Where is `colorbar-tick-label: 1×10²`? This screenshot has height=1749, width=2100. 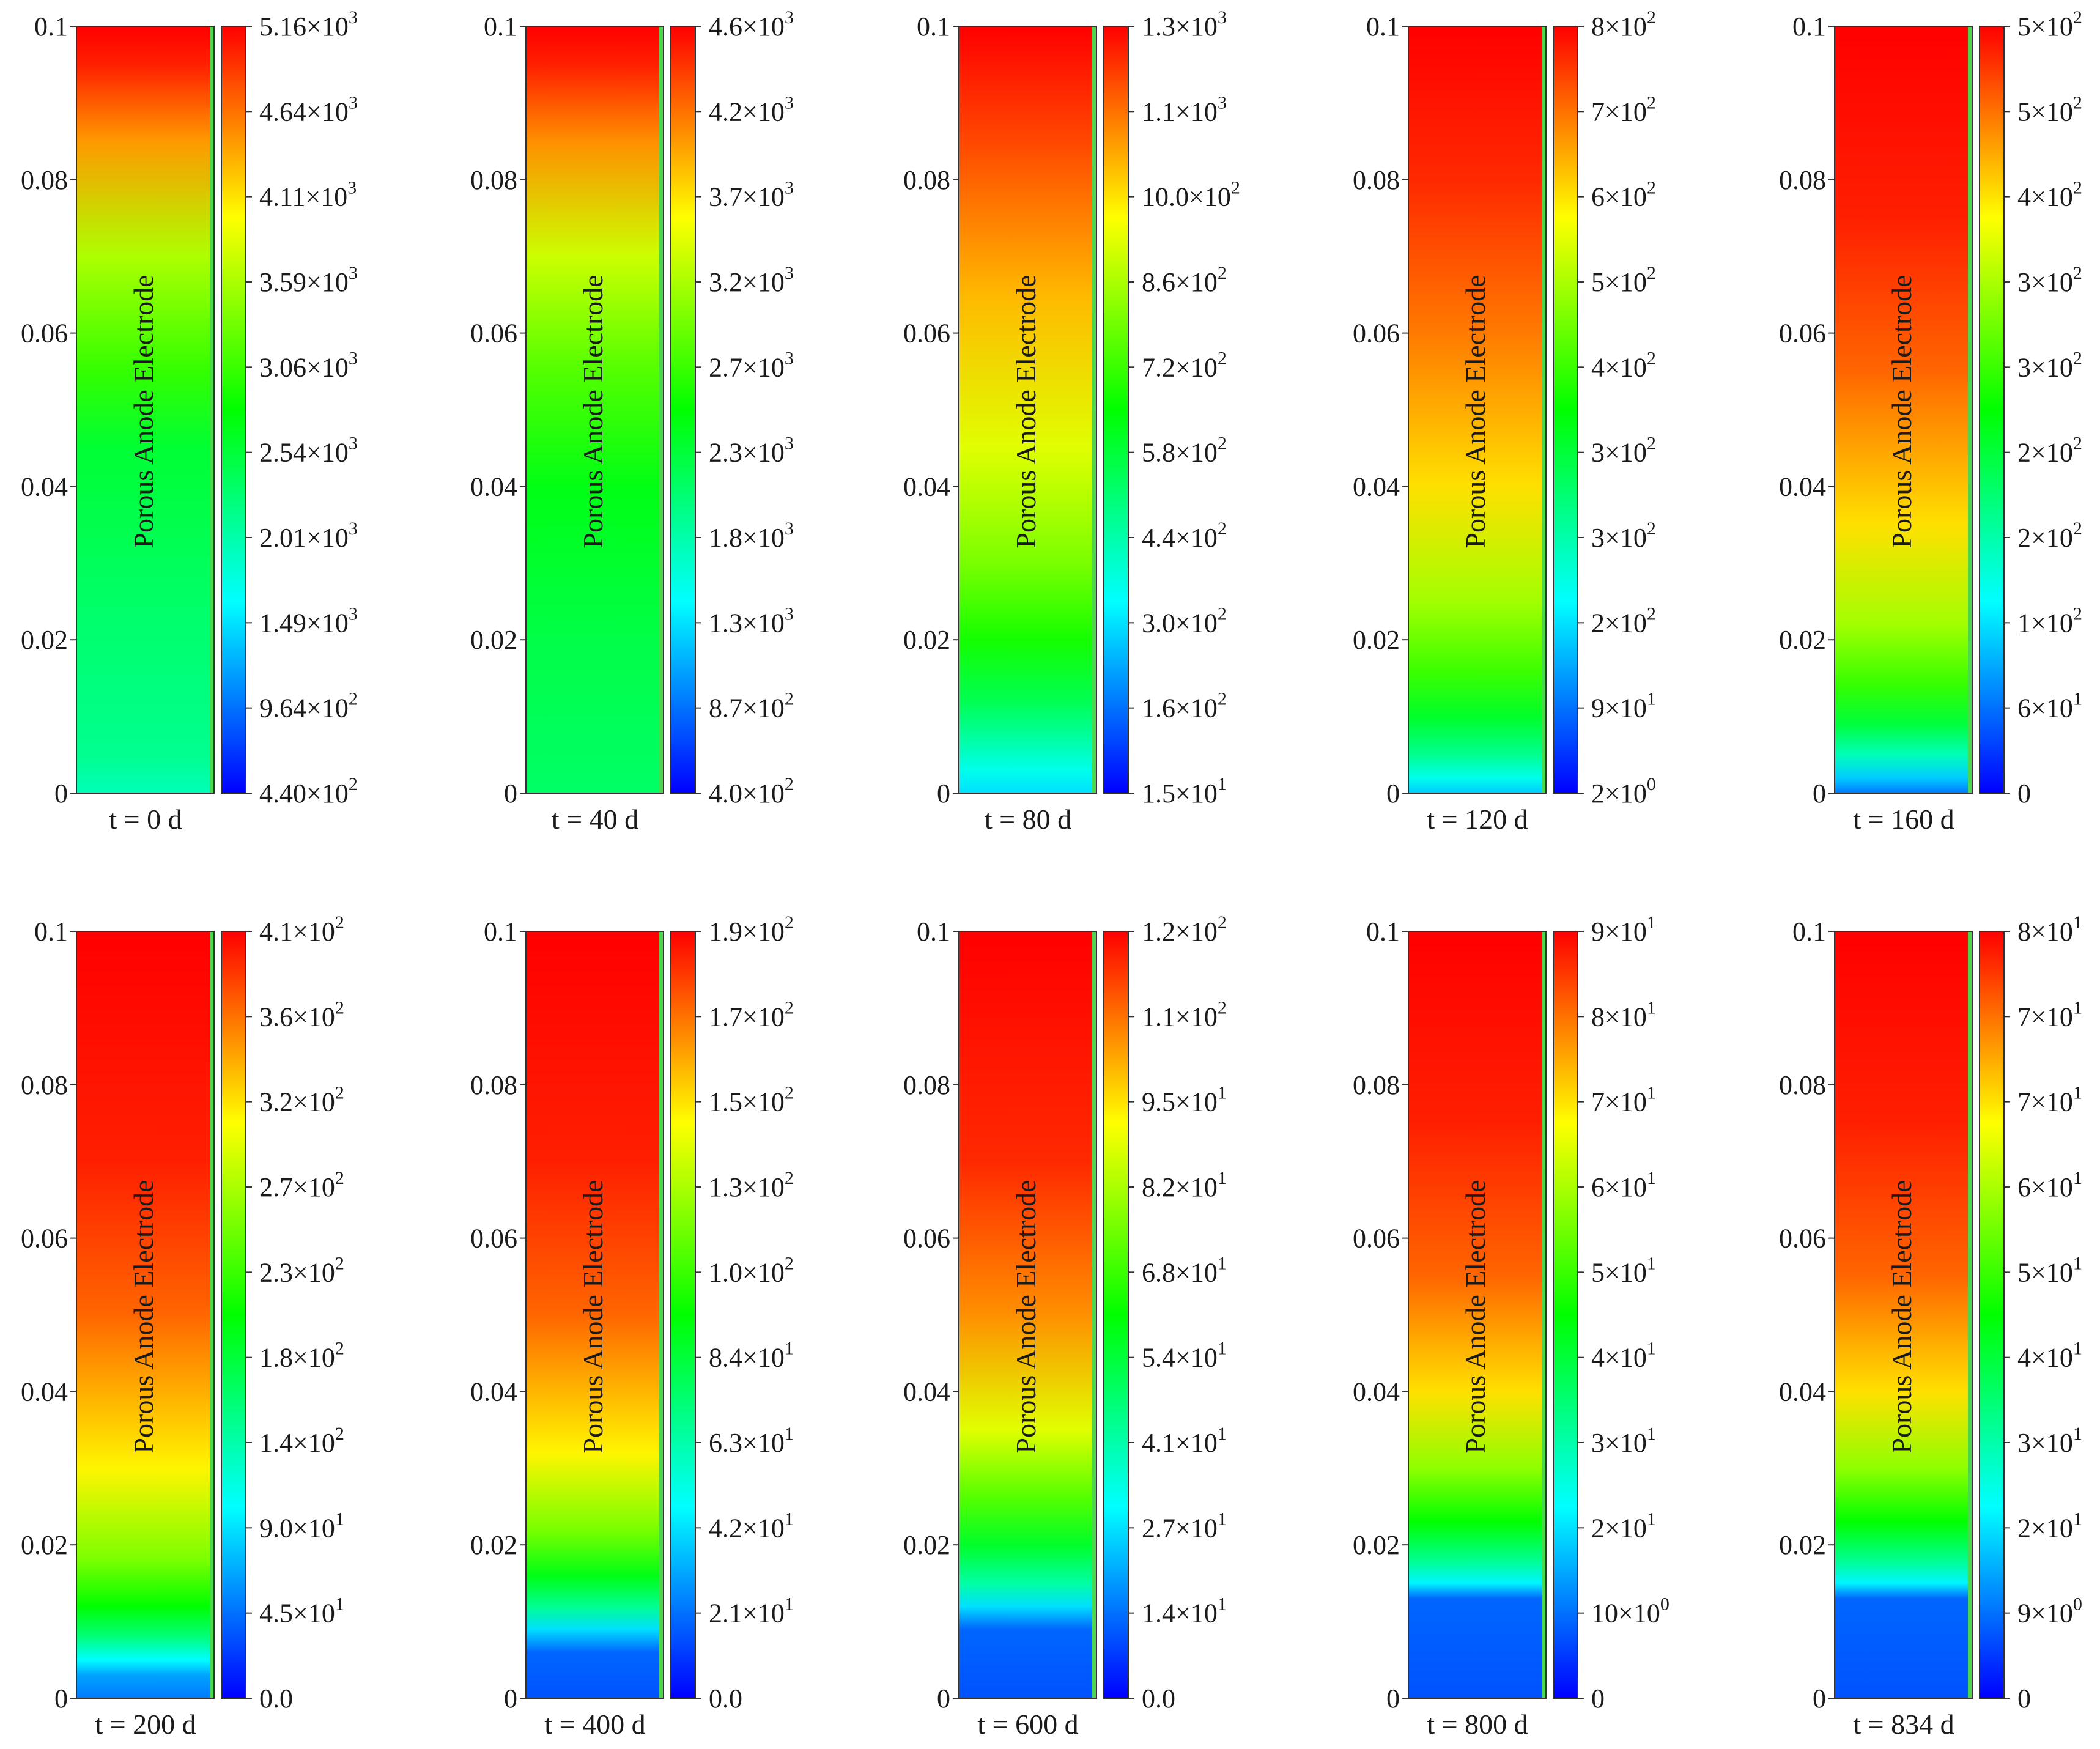
colorbar-tick-label: 1×10² is located at coordinates (2049, 621).